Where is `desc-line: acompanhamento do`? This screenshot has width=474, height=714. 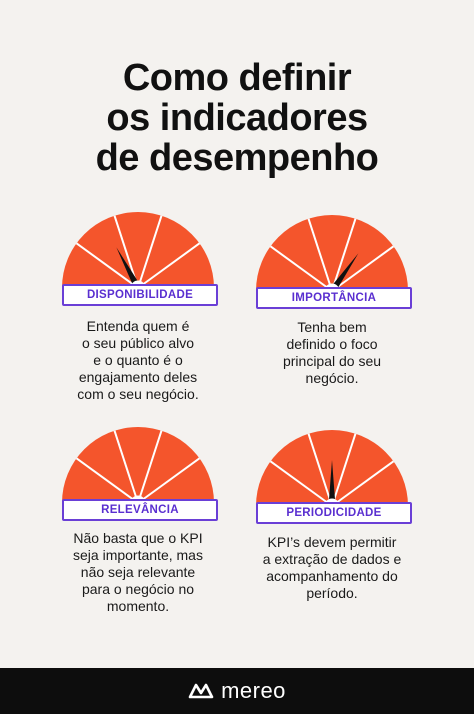
desc-line: acompanhamento do is located at coordinates (332, 576).